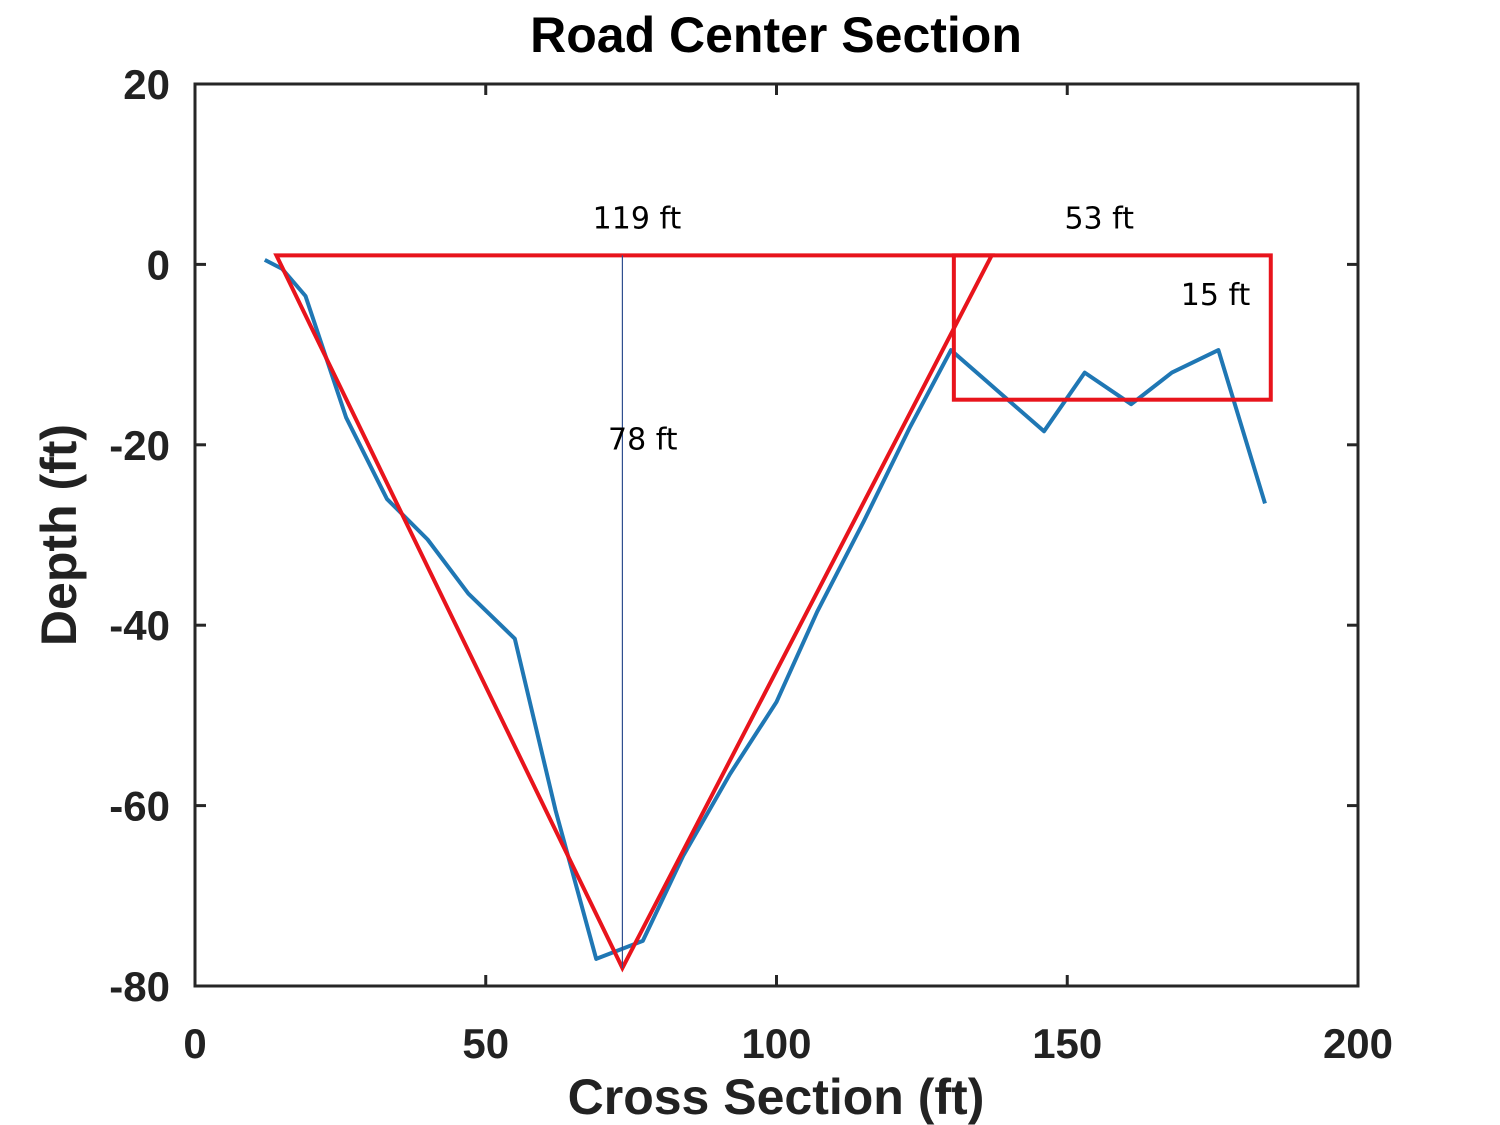 This screenshot has width=1500, height=1125. What do you see at coordinates (1099, 218) in the screenshot?
I see `annotation-label: 53 ft` at bounding box center [1099, 218].